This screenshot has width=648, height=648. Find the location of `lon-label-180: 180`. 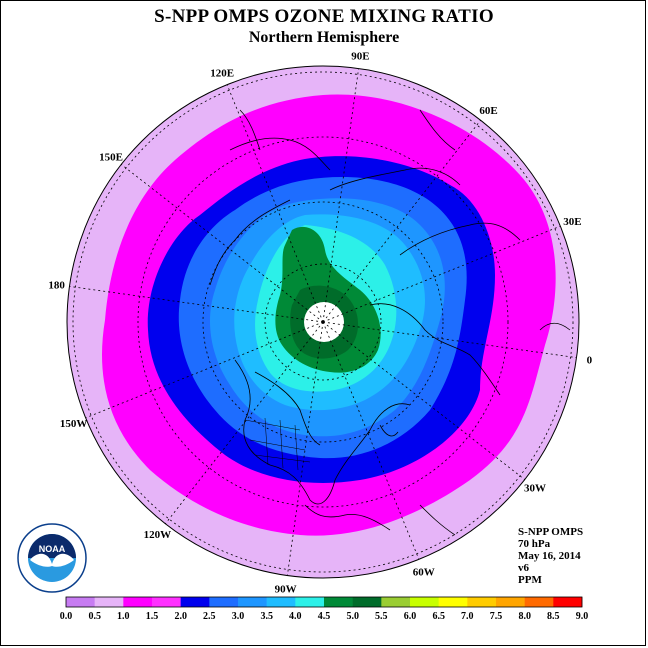

lon-label-180: 180 is located at coordinates (56, 286).